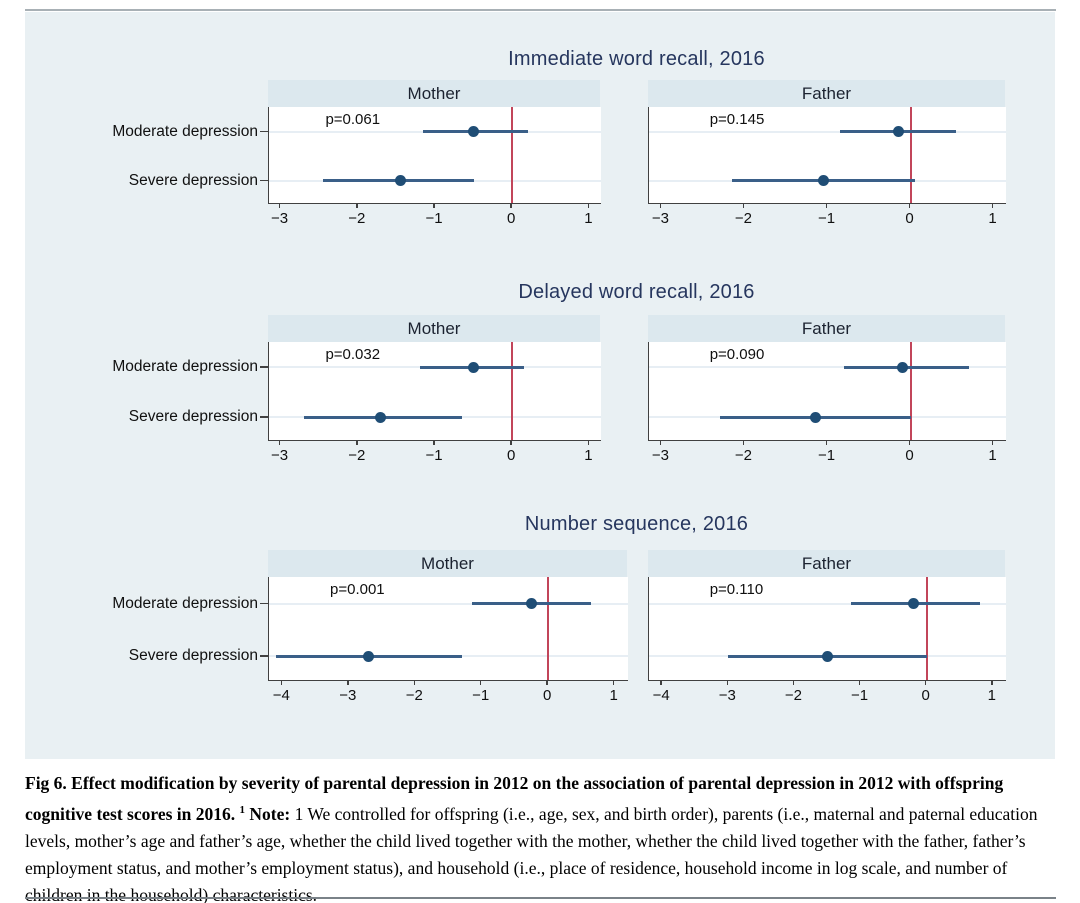  What do you see at coordinates (827, 629) in the screenshot?
I see `plot-area: p=0.110` at bounding box center [827, 629].